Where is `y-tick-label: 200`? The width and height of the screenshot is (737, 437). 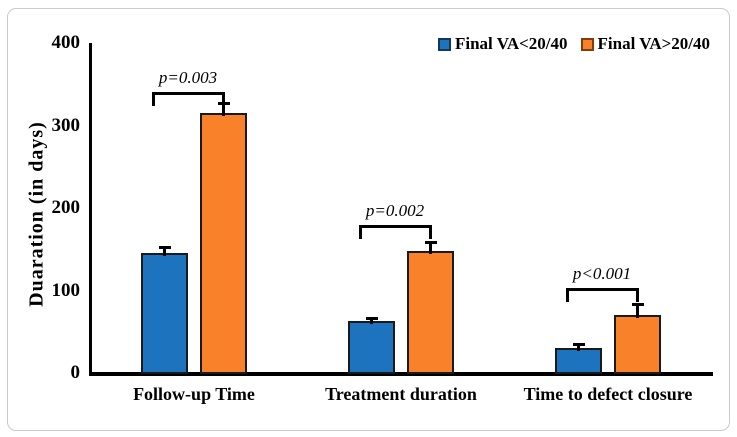 y-tick-label: 200 is located at coordinates (66, 207).